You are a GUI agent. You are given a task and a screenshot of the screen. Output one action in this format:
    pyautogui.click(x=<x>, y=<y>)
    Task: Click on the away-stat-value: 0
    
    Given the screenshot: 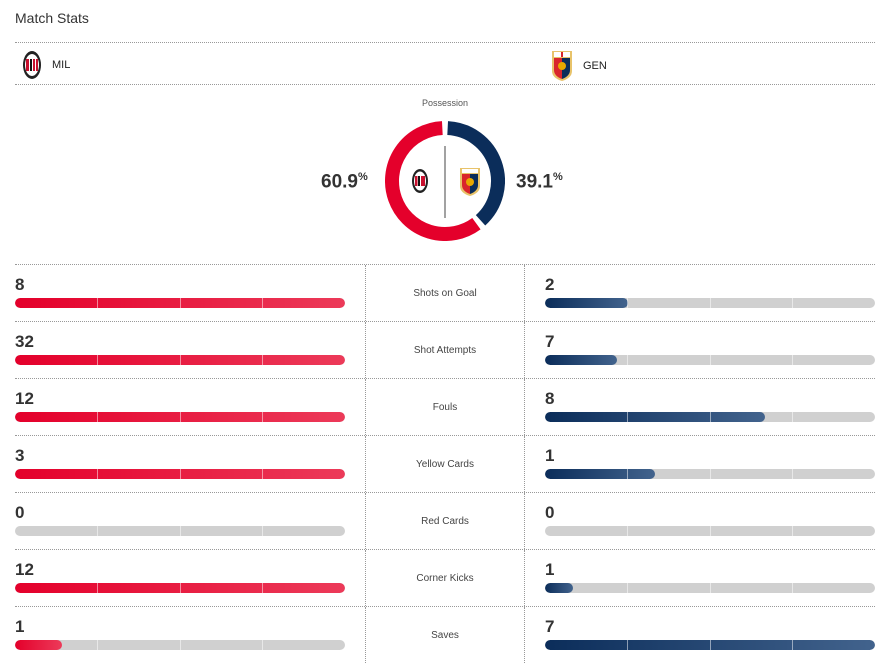 What is the action you would take?
    pyautogui.click(x=550, y=512)
    